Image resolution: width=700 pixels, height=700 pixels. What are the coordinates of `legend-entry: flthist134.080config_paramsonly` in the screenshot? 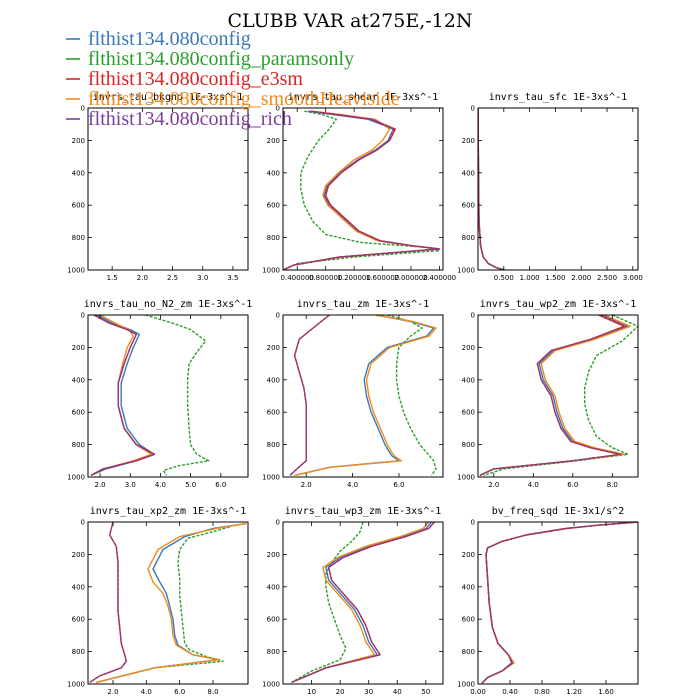 It's located at (210, 59).